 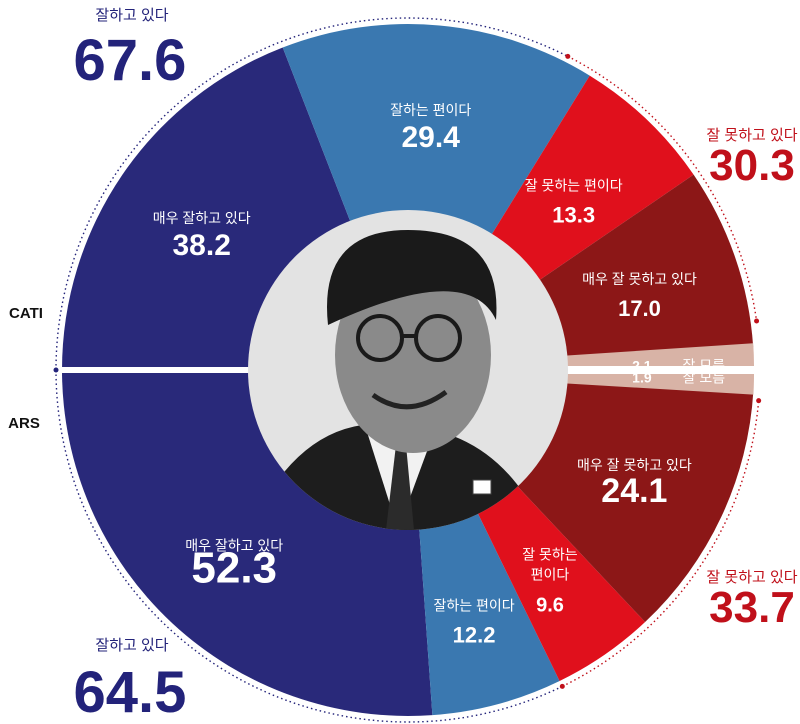 I want to click on ars-positive-total-value: 64.5, so click(x=130, y=692).